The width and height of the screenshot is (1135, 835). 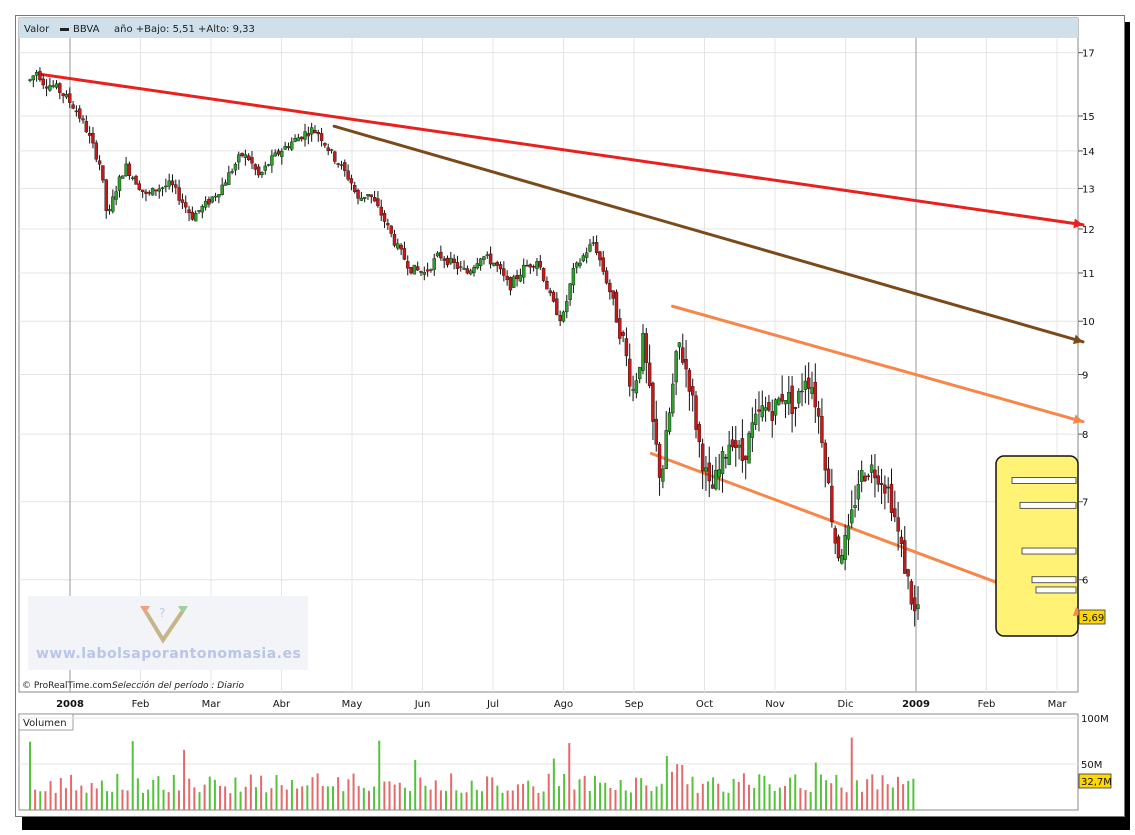 What do you see at coordinates (1095, 781) in the screenshot?
I see `volume-badge: 32,7M` at bounding box center [1095, 781].